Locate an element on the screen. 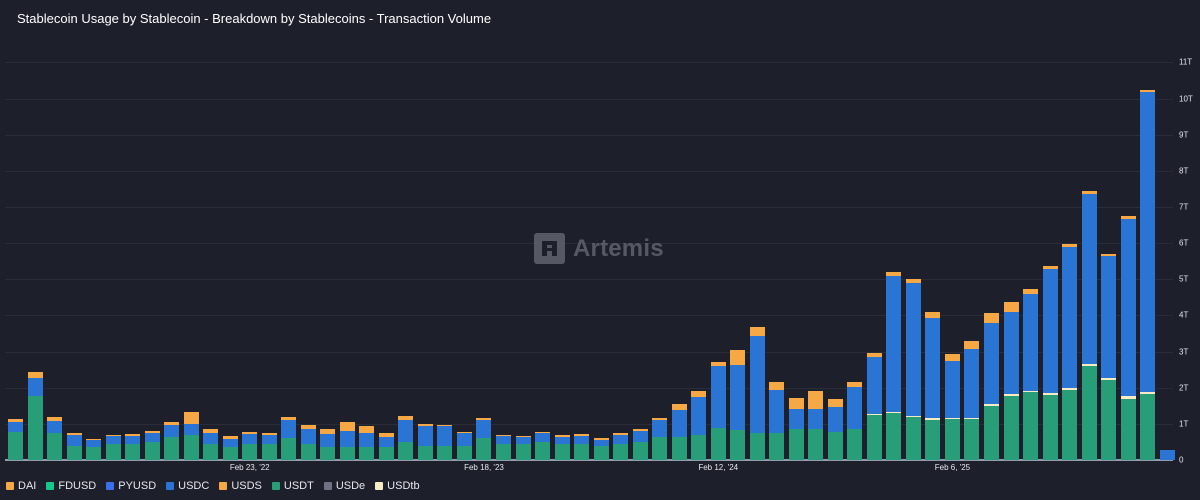 Image resolution: width=1200 pixels, height=500 pixels. legend-item-usde: USDe is located at coordinates (344, 486).